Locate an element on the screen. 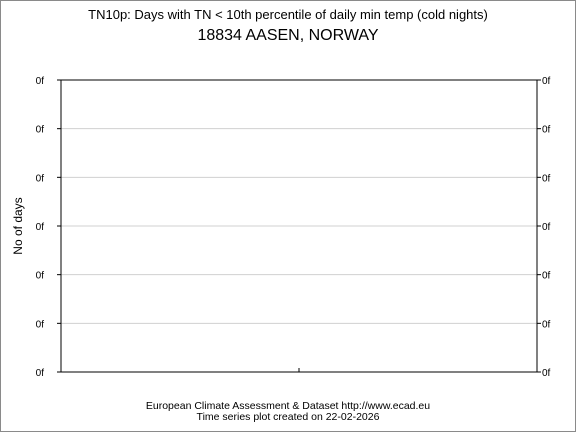  chart-subtitle: 18834 AASEN, NORWAY is located at coordinates (288, 35).